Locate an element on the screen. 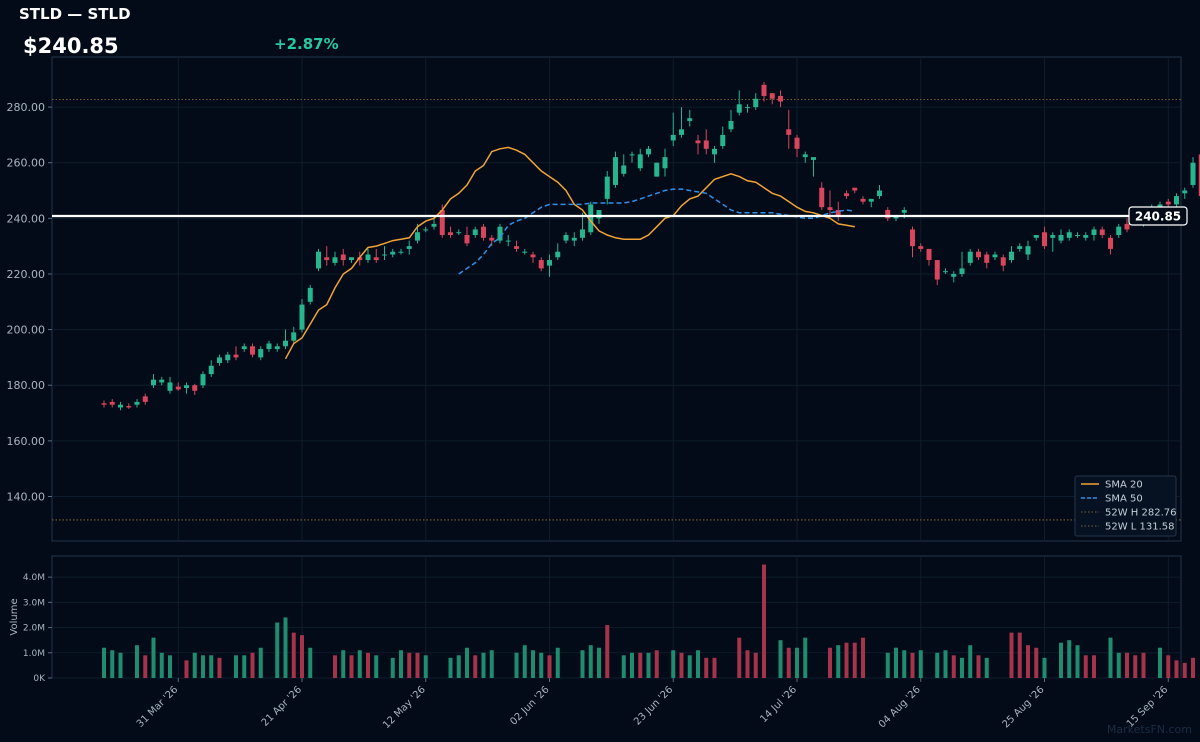 This screenshot has height=742, width=1200. date-tick-label: 21 Apr '26 is located at coordinates (282, 706).